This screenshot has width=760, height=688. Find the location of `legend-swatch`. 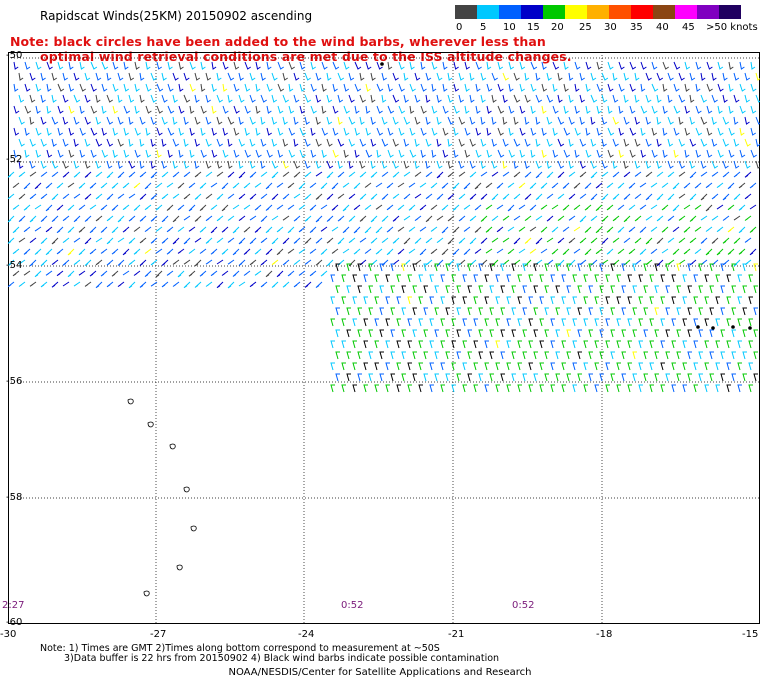

legend-swatch is located at coordinates (576, 12).